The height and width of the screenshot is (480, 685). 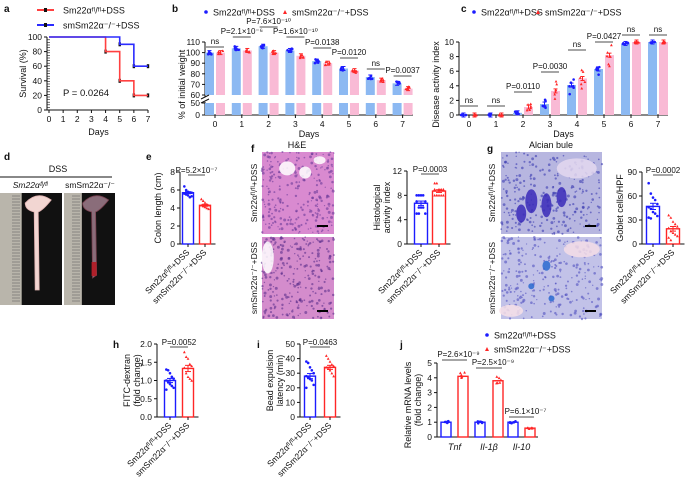 I want to click on y-tick-label: 80, so click(x=38, y=52).